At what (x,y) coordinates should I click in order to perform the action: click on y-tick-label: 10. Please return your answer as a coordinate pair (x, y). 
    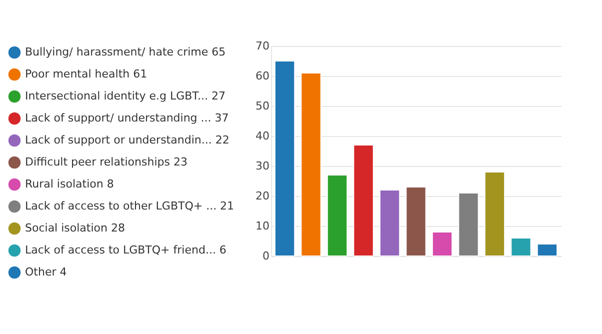
    Looking at the image, I should click on (263, 226).